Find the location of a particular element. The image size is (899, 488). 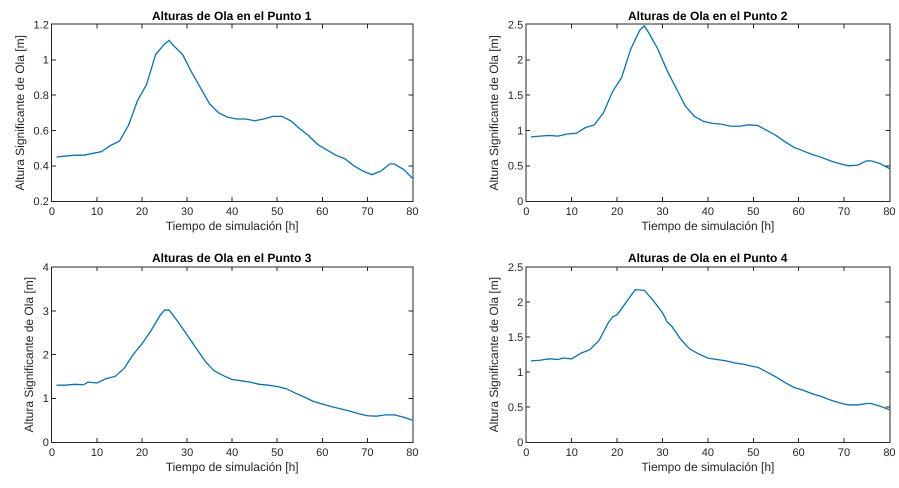

chart-title: Alturas de Ola en el Punto 3 is located at coordinates (232, 258).